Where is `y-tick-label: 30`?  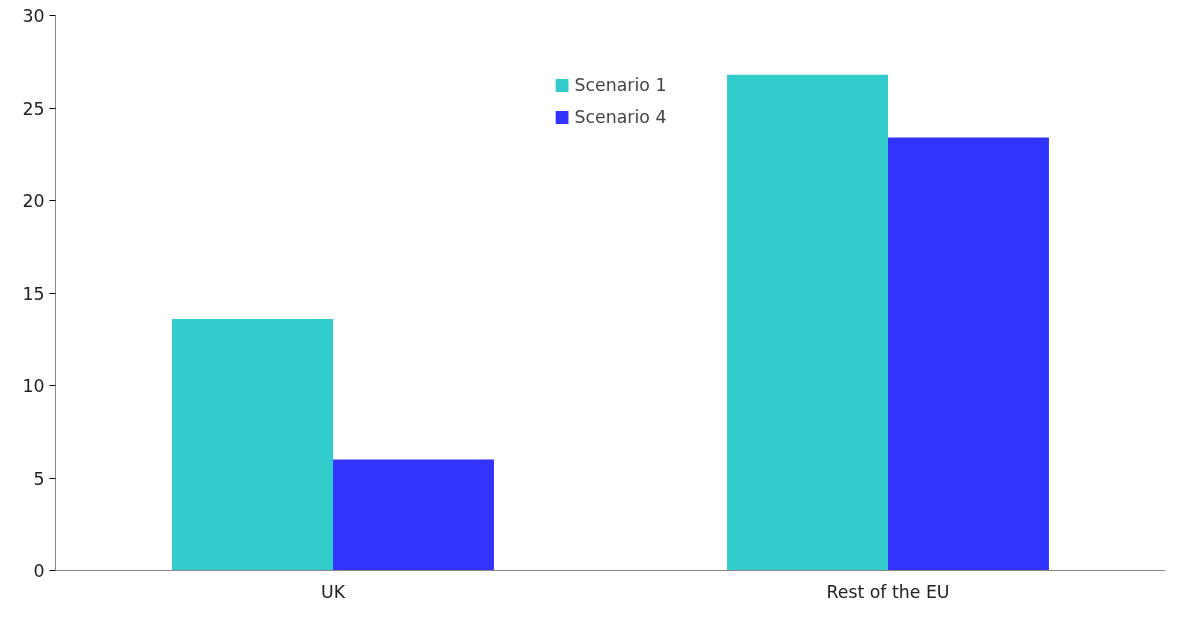
y-tick-label: 30 is located at coordinates (33, 16).